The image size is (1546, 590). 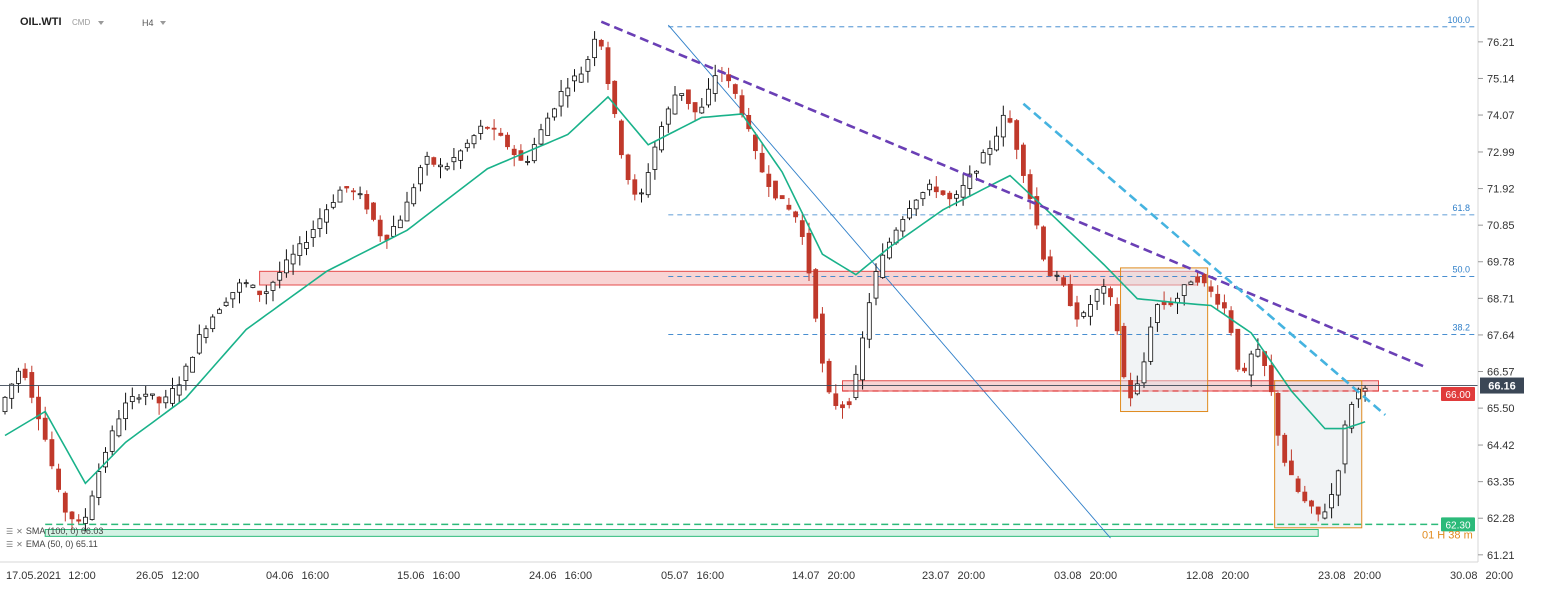 I want to click on timeframe-selector: H4, so click(x=148, y=23).